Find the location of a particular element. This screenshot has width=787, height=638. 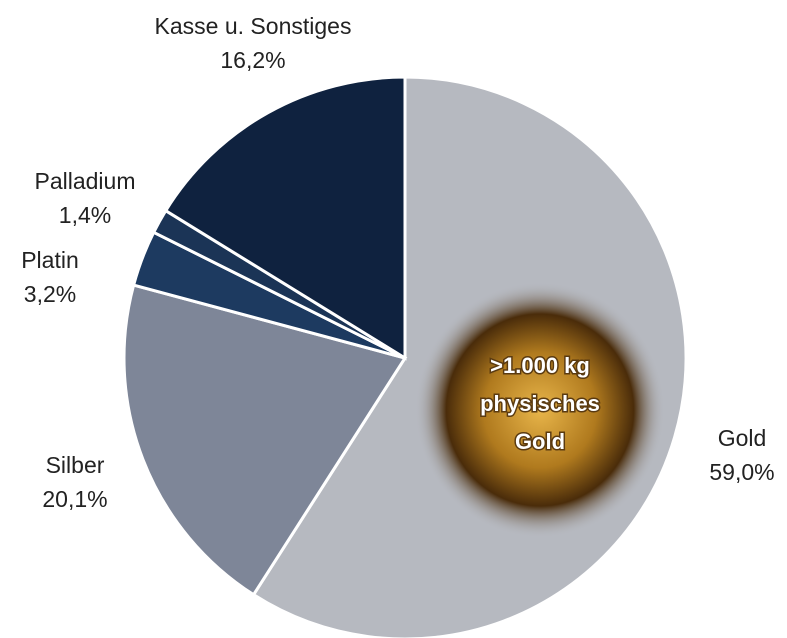

annotation: Gold is located at coordinates (540, 441).